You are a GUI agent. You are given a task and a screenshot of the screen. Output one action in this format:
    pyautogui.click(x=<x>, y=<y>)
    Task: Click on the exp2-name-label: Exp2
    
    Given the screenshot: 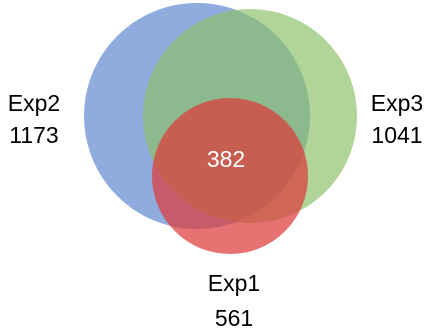 What is the action you would take?
    pyautogui.click(x=34, y=103)
    